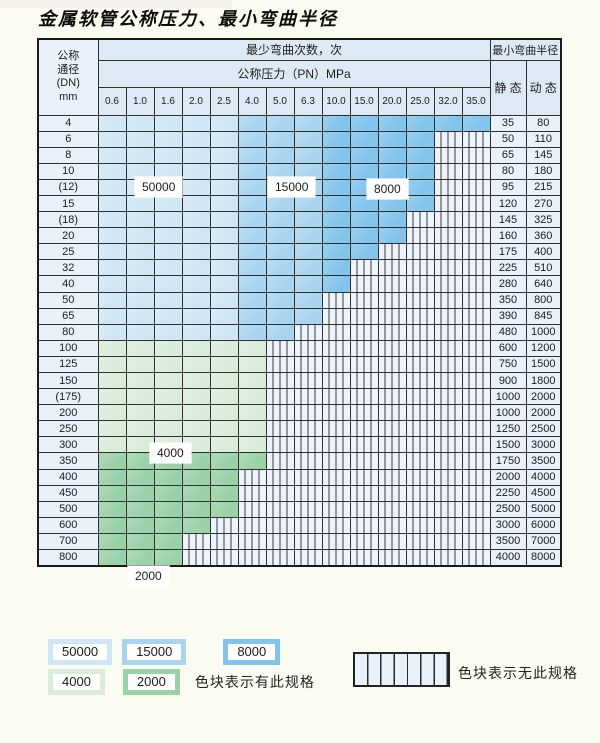 The height and width of the screenshot is (743, 600). What do you see at coordinates (364, 101) in the screenshot?
I see `pressure-tick: 15.0` at bounding box center [364, 101].